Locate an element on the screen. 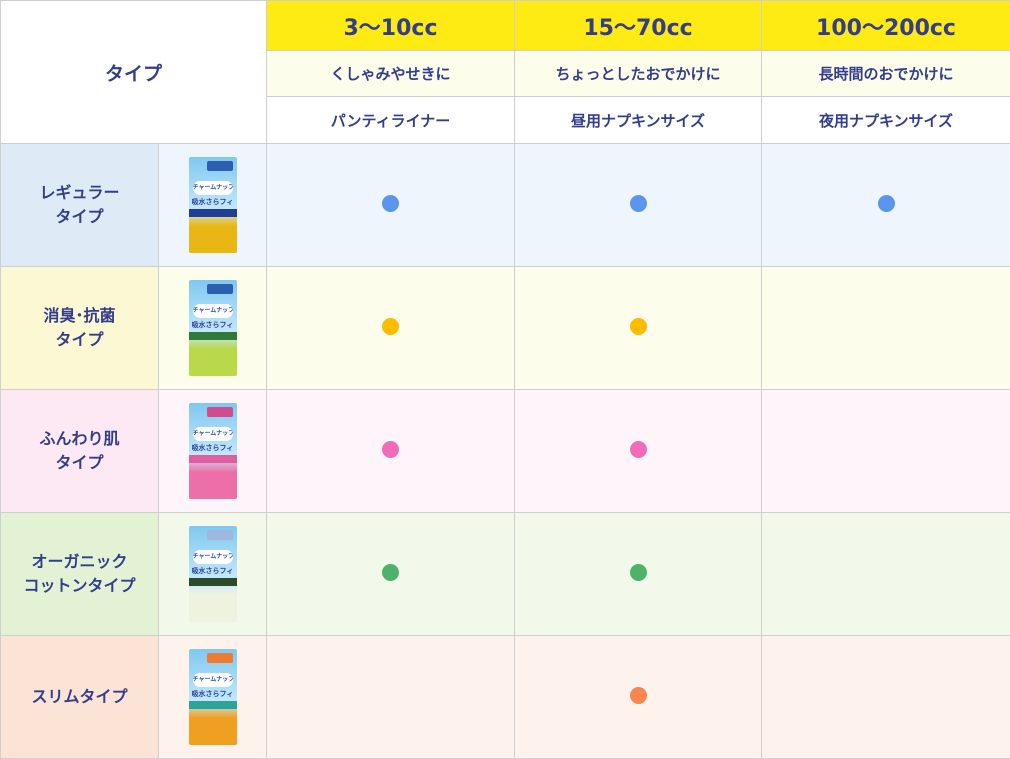 The width and height of the screenshot is (1010, 759). type-label: レギュラータイプ is located at coordinates (80, 205).